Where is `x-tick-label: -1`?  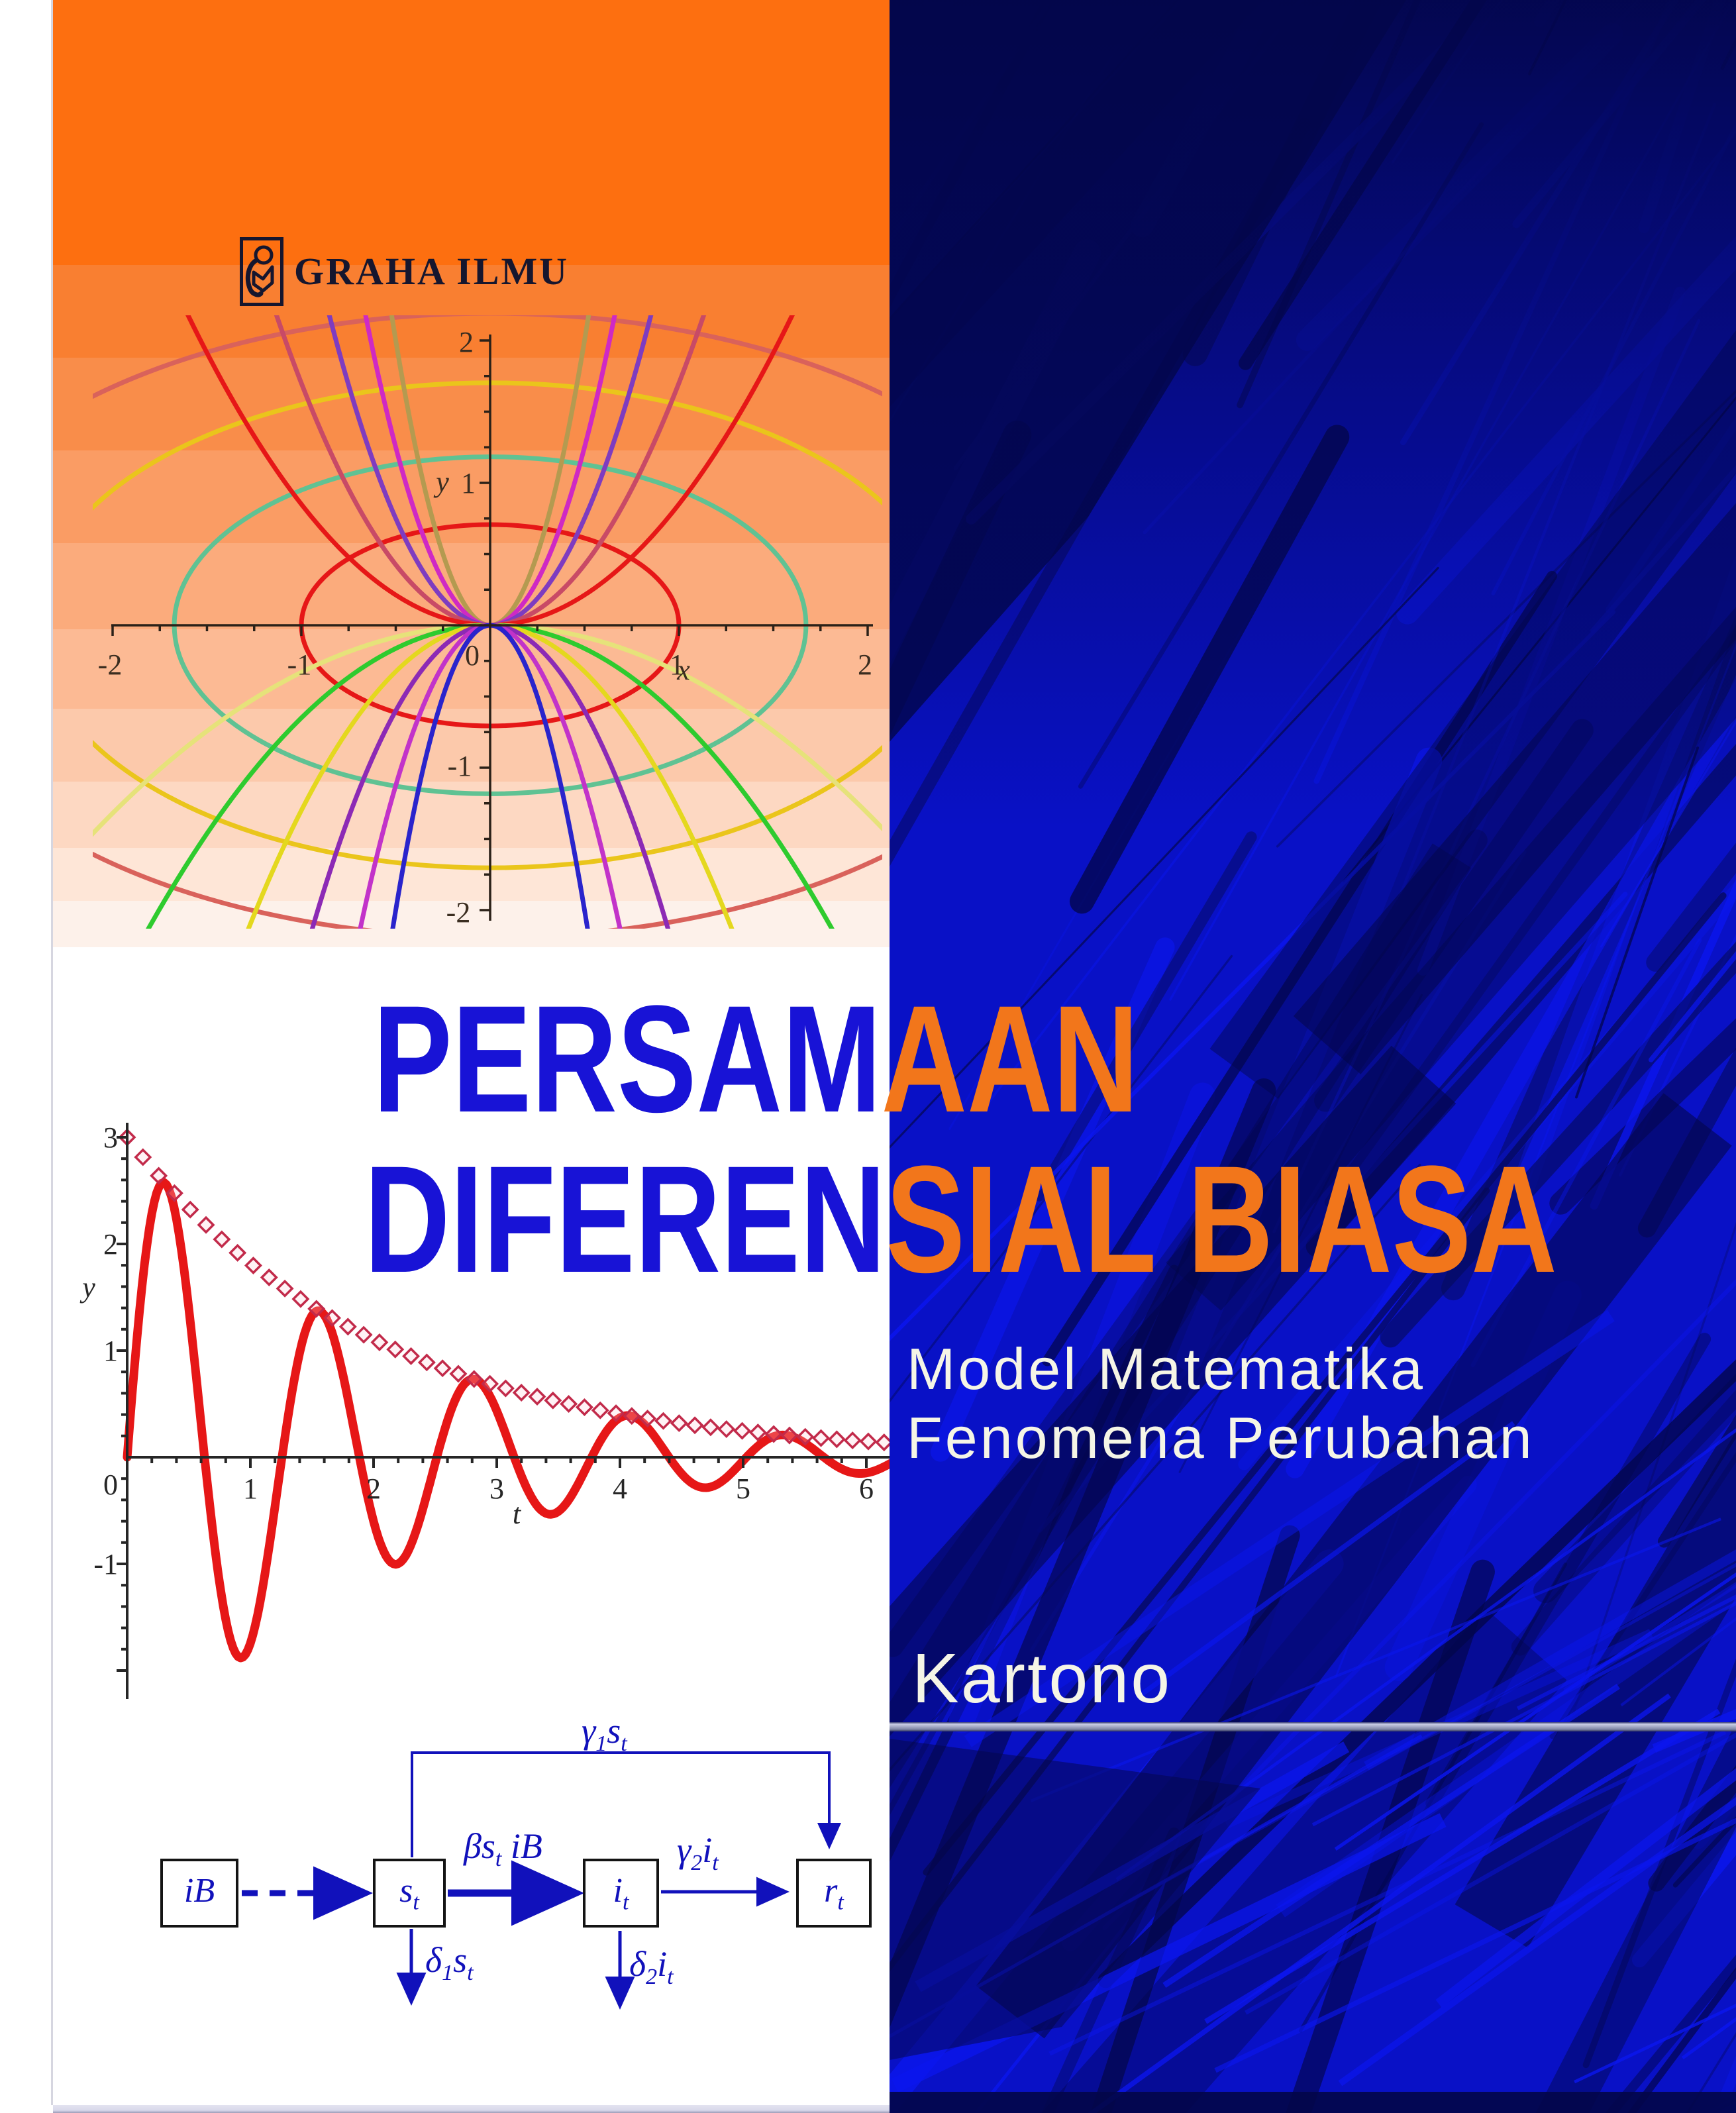 x-tick-label: -1 is located at coordinates (299, 664).